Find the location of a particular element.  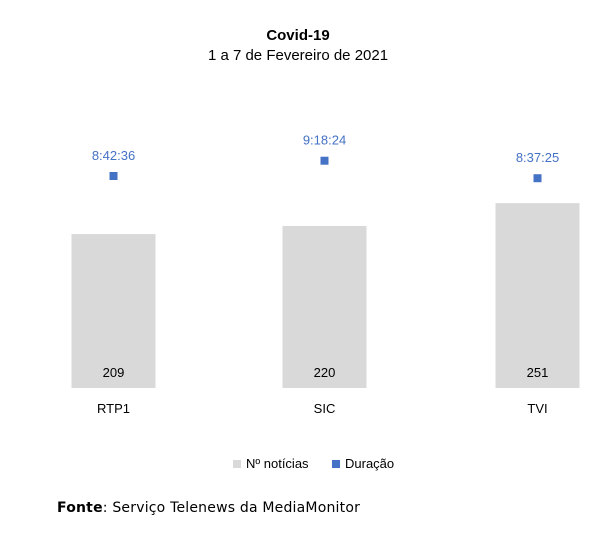

duration-point-sic is located at coordinates (324, 160).